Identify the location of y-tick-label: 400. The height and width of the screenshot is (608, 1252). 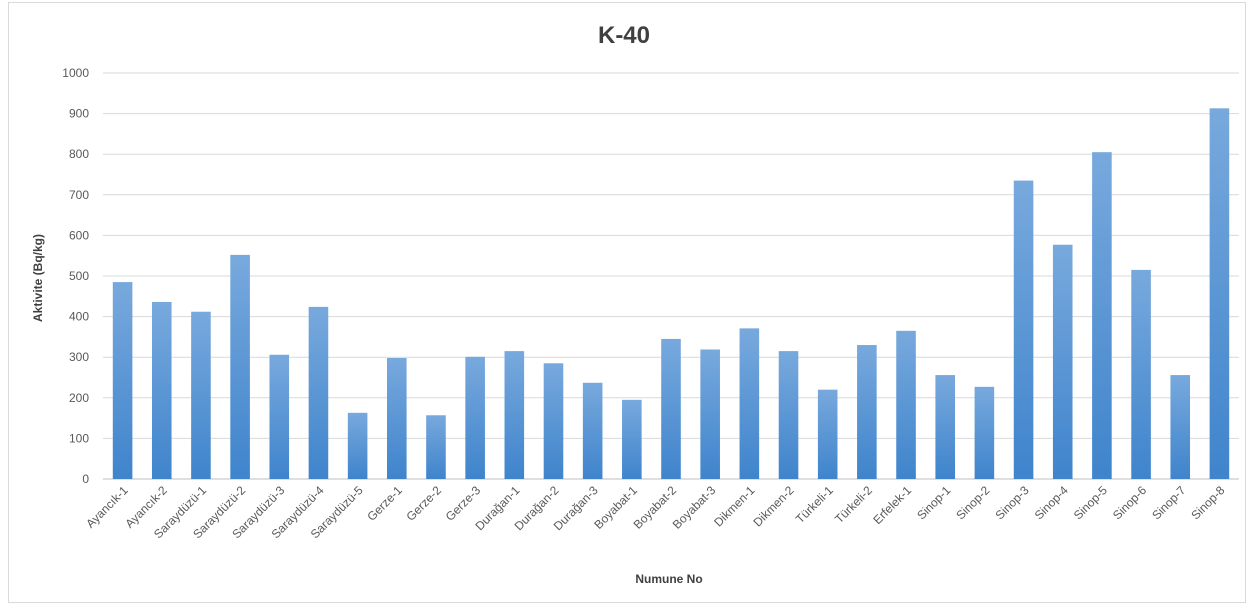
(79, 317).